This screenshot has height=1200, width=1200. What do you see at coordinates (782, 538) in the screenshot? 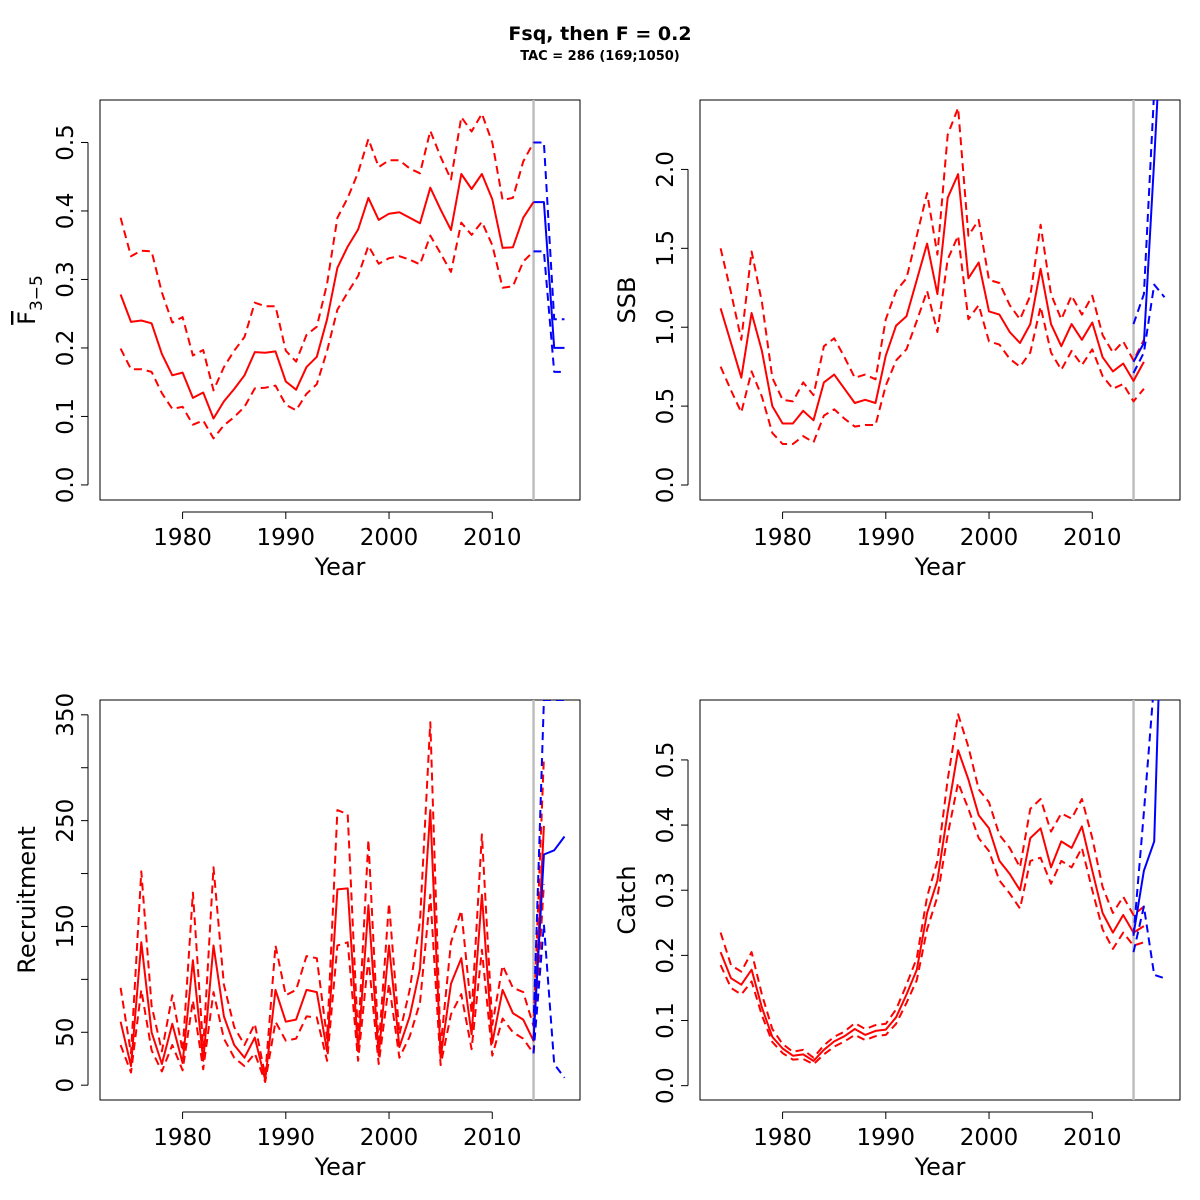
I see `ssb-x-tick-label: 1980` at bounding box center [782, 538].